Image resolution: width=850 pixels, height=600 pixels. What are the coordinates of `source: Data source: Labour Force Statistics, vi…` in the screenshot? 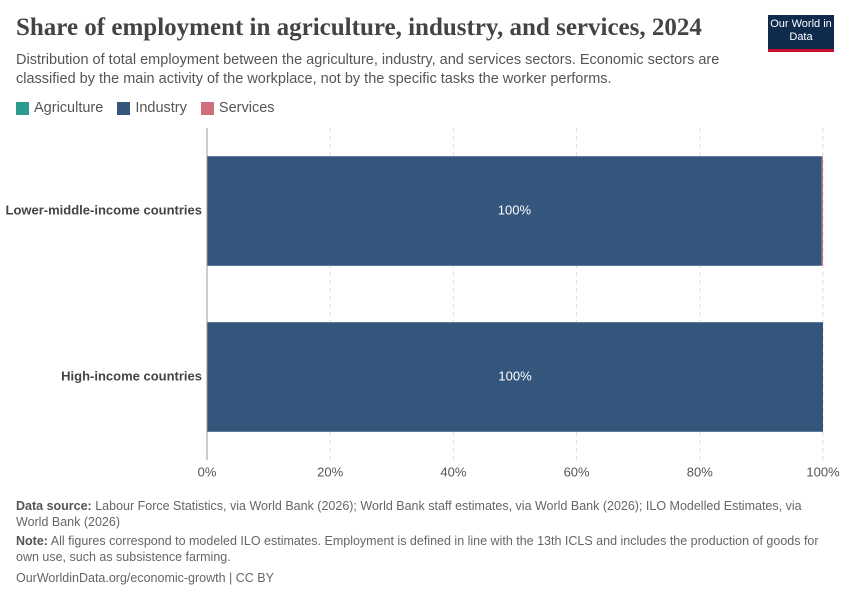 It's located at (423, 514).